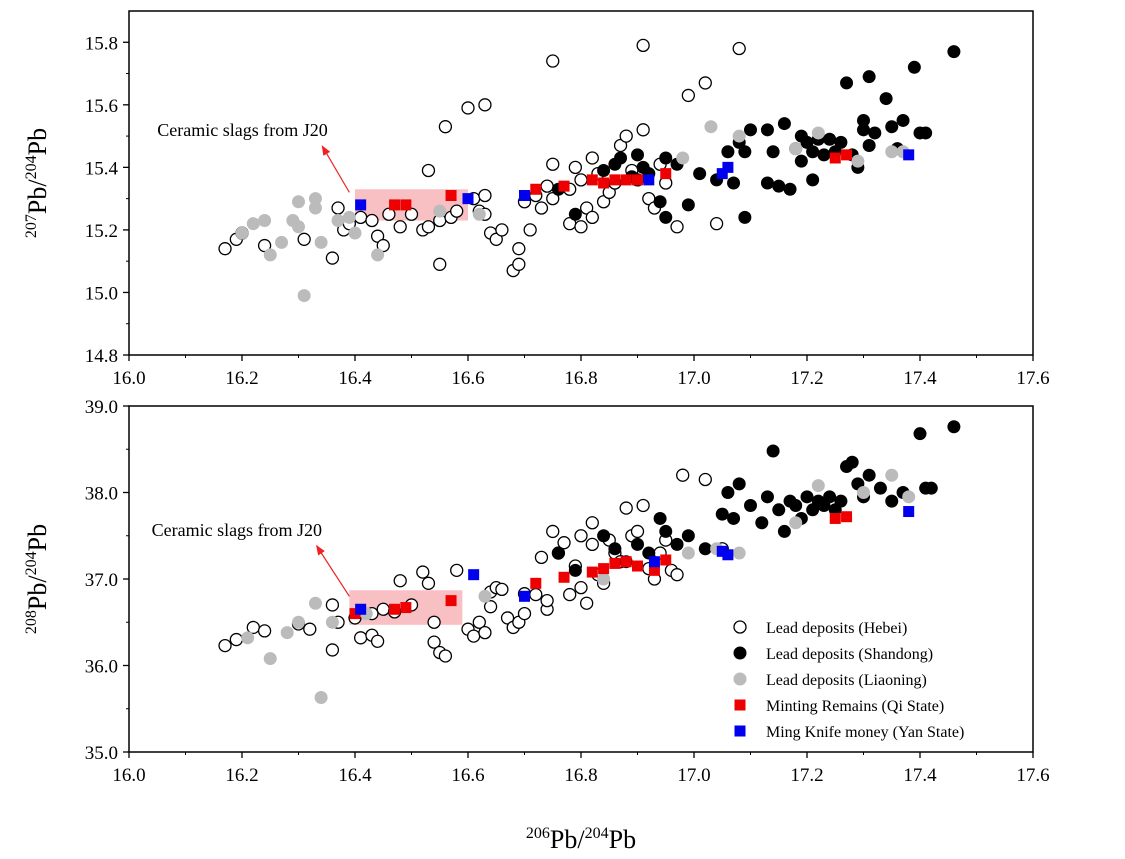 The image size is (1125, 859). I want to click on y-tick-label: 39.0, so click(101, 407).